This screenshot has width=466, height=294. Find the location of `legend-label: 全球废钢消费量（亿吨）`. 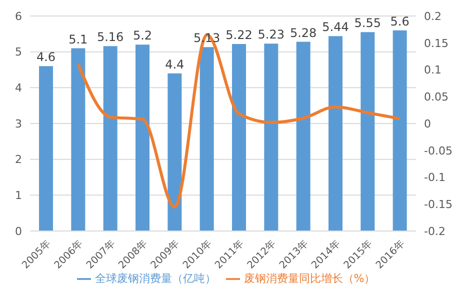

legend-label: 全球废钢消费量（亿吨） is located at coordinates (155, 278).